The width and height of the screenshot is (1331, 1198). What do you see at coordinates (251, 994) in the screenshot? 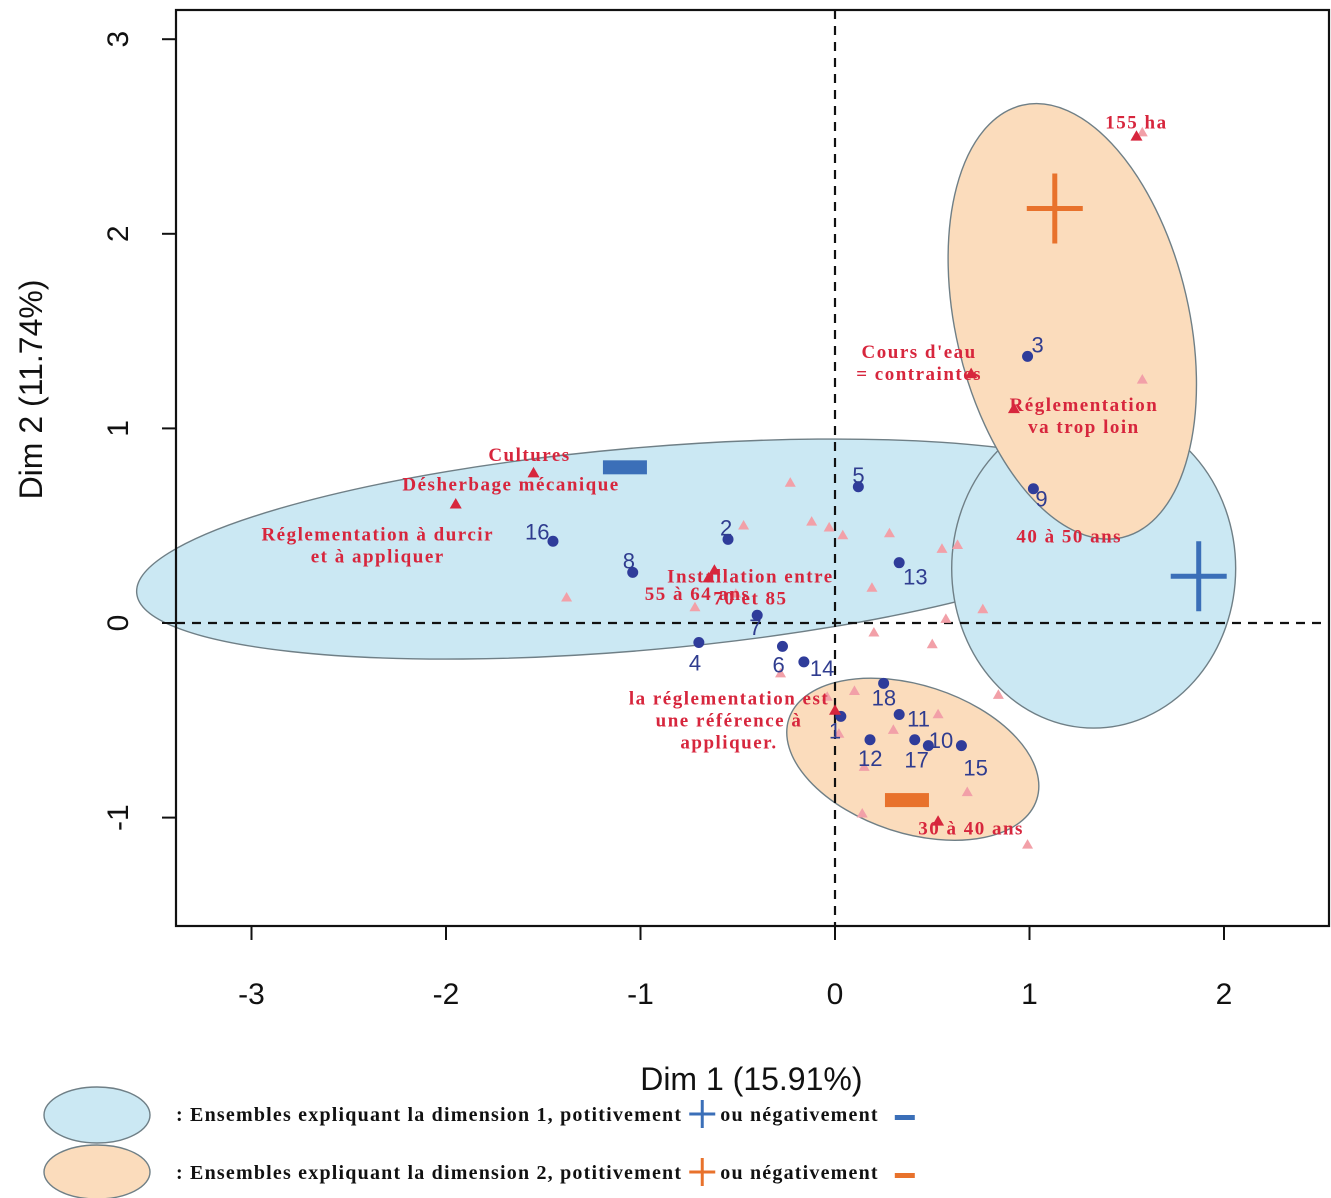
I see `x-tick-label-0: -3` at bounding box center [251, 994].